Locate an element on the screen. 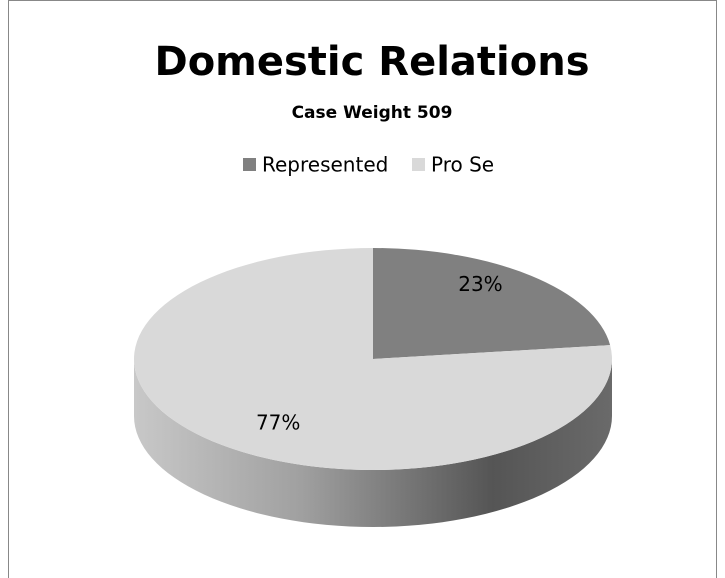  data-label: 77% is located at coordinates (278, 422).